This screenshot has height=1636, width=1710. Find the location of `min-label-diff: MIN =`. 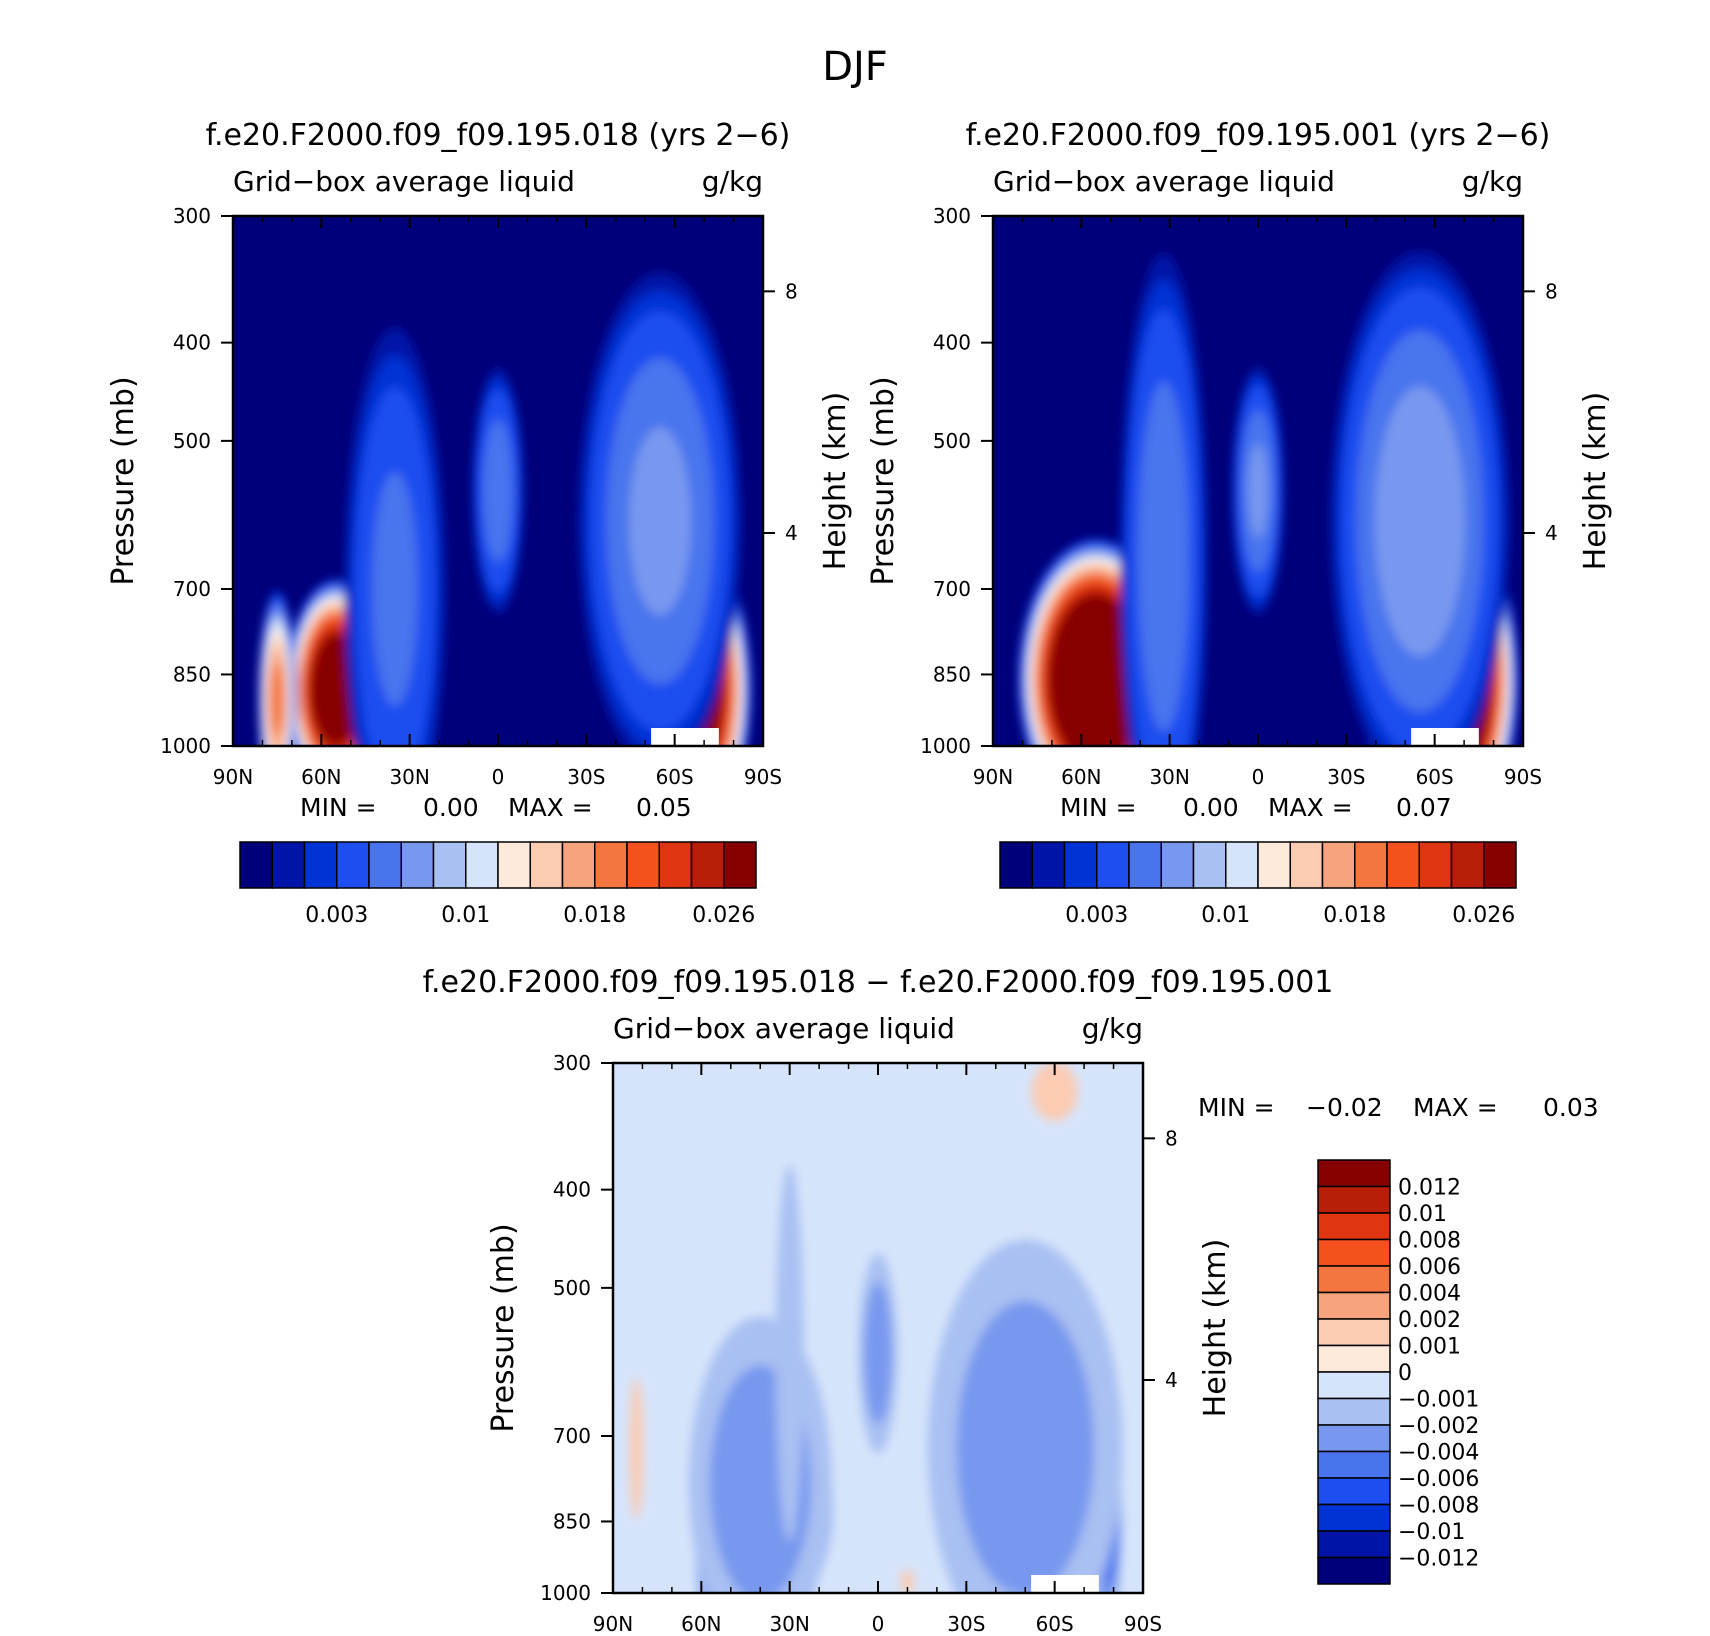

min-label-diff: MIN = is located at coordinates (1236, 1107).